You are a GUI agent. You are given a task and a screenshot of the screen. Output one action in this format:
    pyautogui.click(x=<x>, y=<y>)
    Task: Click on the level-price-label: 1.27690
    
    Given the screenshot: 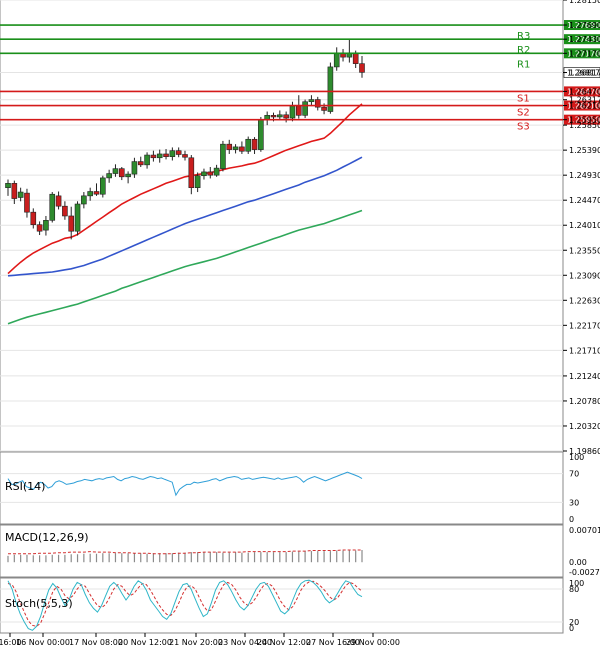 What is the action you would take?
    pyautogui.click(x=583, y=25)
    